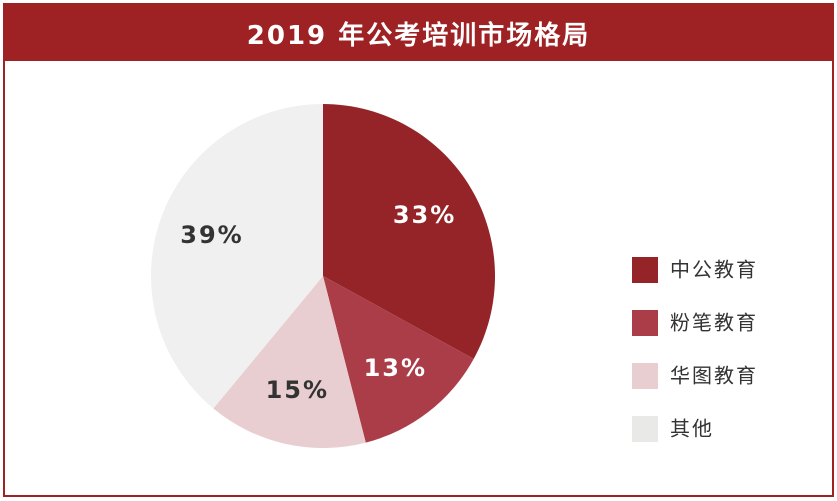 Image resolution: width=837 pixels, height=501 pixels. I want to click on pie-label-other: 39%, so click(211, 235).